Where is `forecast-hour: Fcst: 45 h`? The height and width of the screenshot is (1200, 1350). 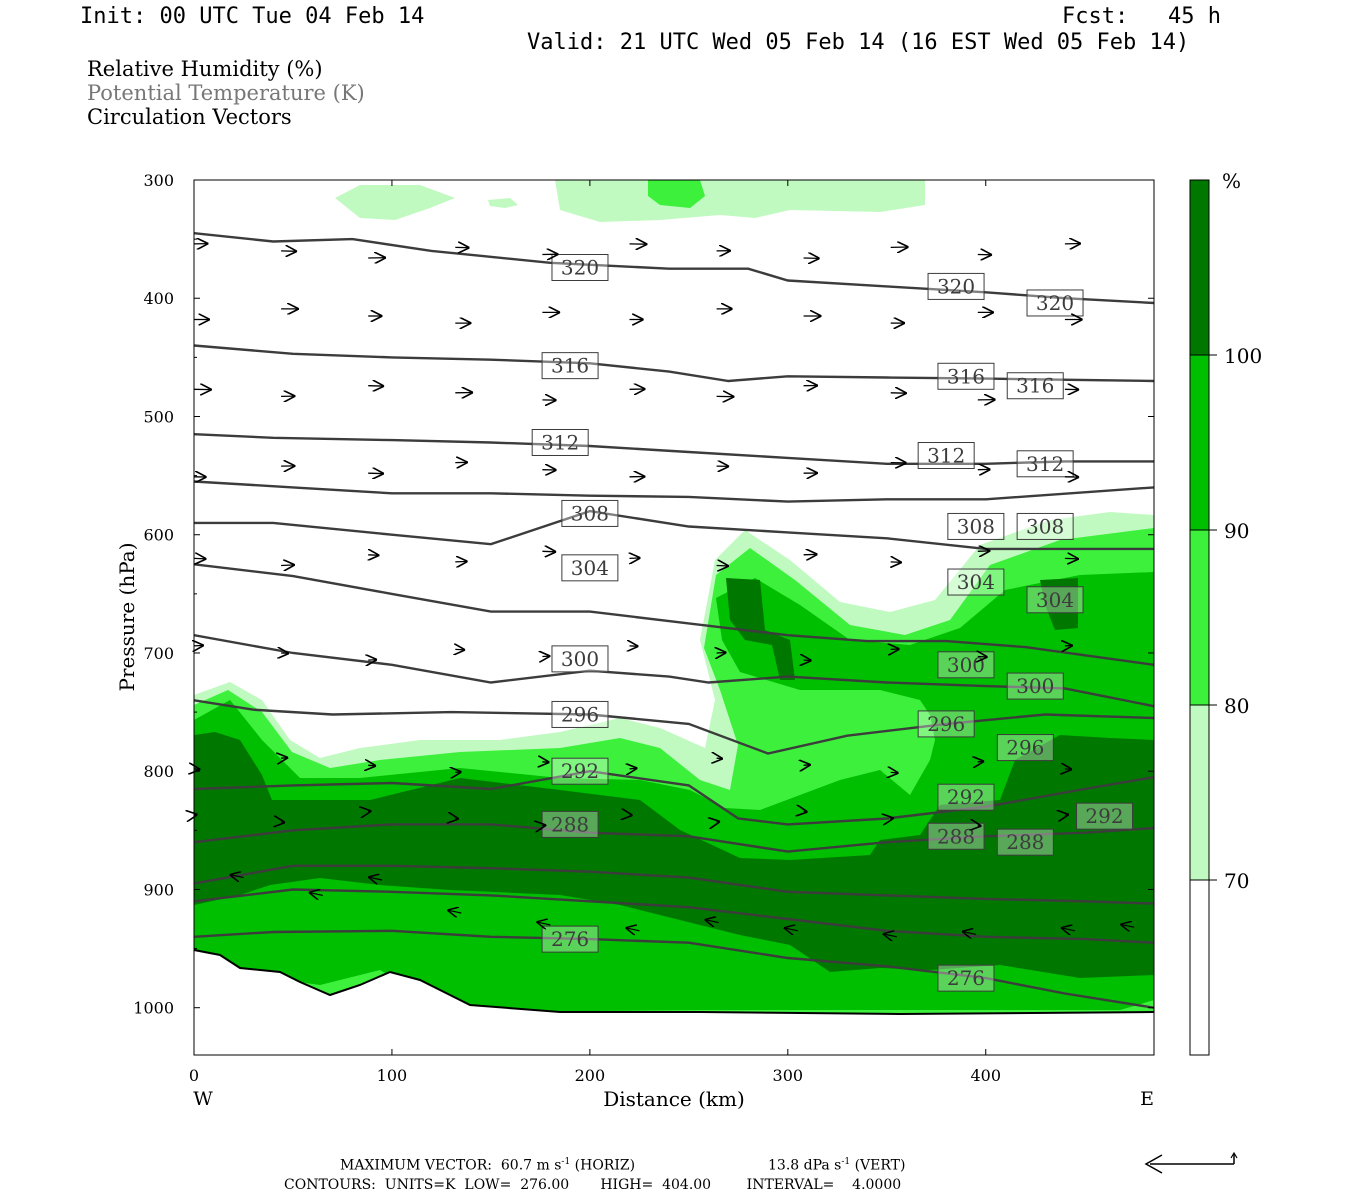
forecast-hour: Fcst: 45 h is located at coordinates (1141, 16).